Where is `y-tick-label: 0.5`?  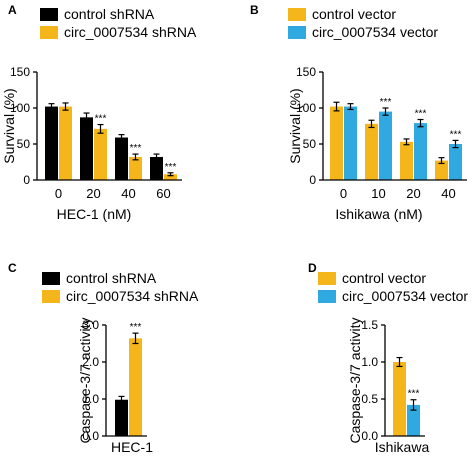
y-tick-label: 0.5 is located at coordinates (369, 399).